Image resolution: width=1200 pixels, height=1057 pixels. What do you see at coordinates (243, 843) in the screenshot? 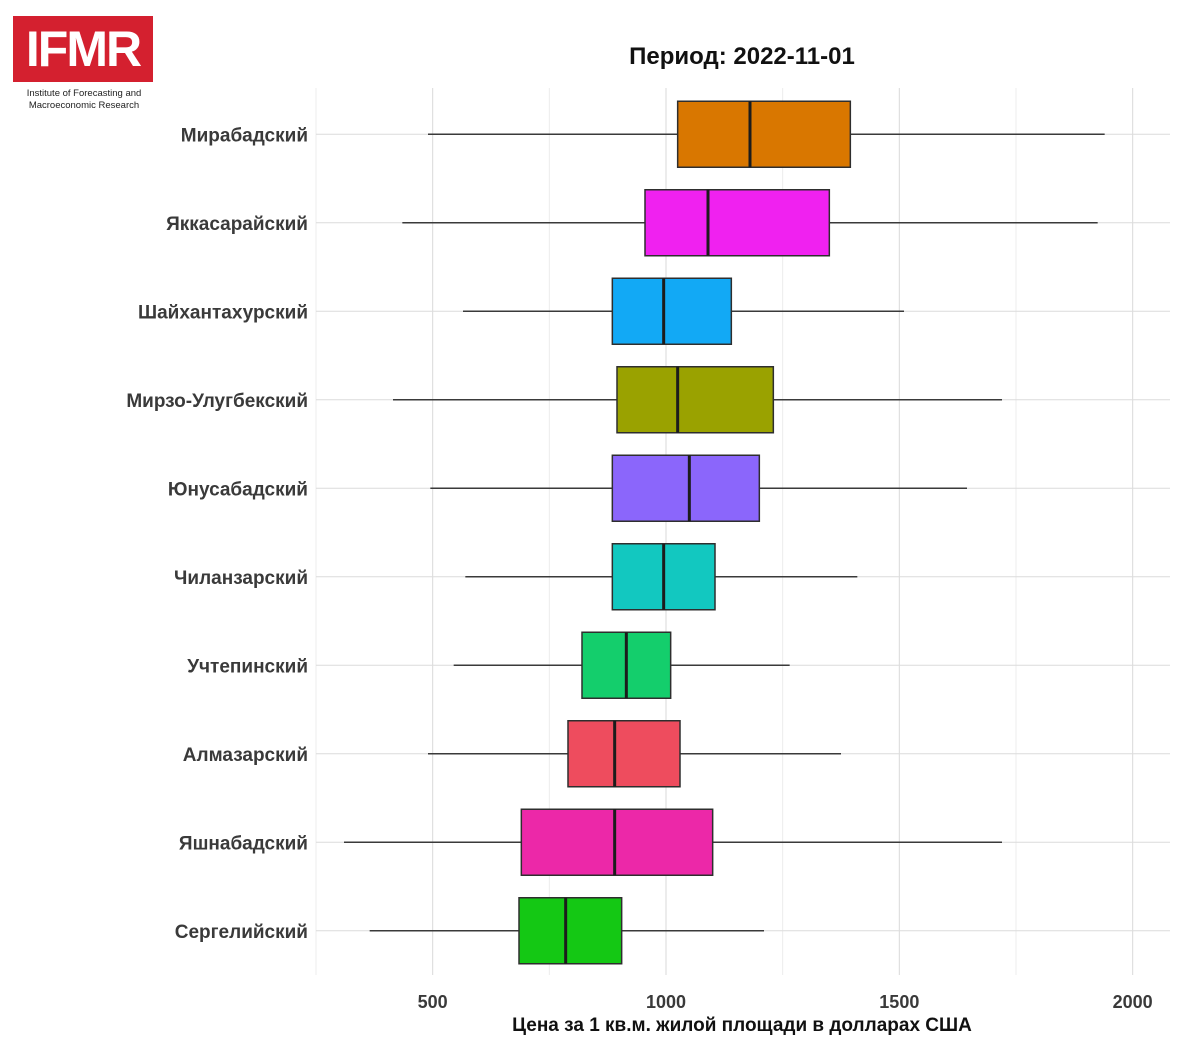
I see `y-tick-label: Яшнабадский` at bounding box center [243, 843].